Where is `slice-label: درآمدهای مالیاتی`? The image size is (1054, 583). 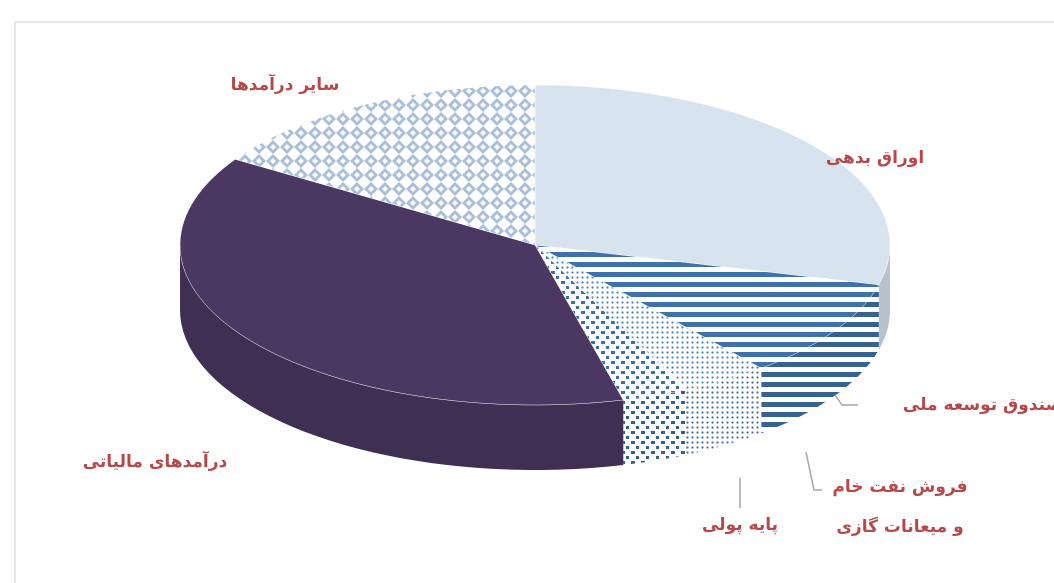 slice-label: درآمدهای مالیاتی is located at coordinates (155, 462).